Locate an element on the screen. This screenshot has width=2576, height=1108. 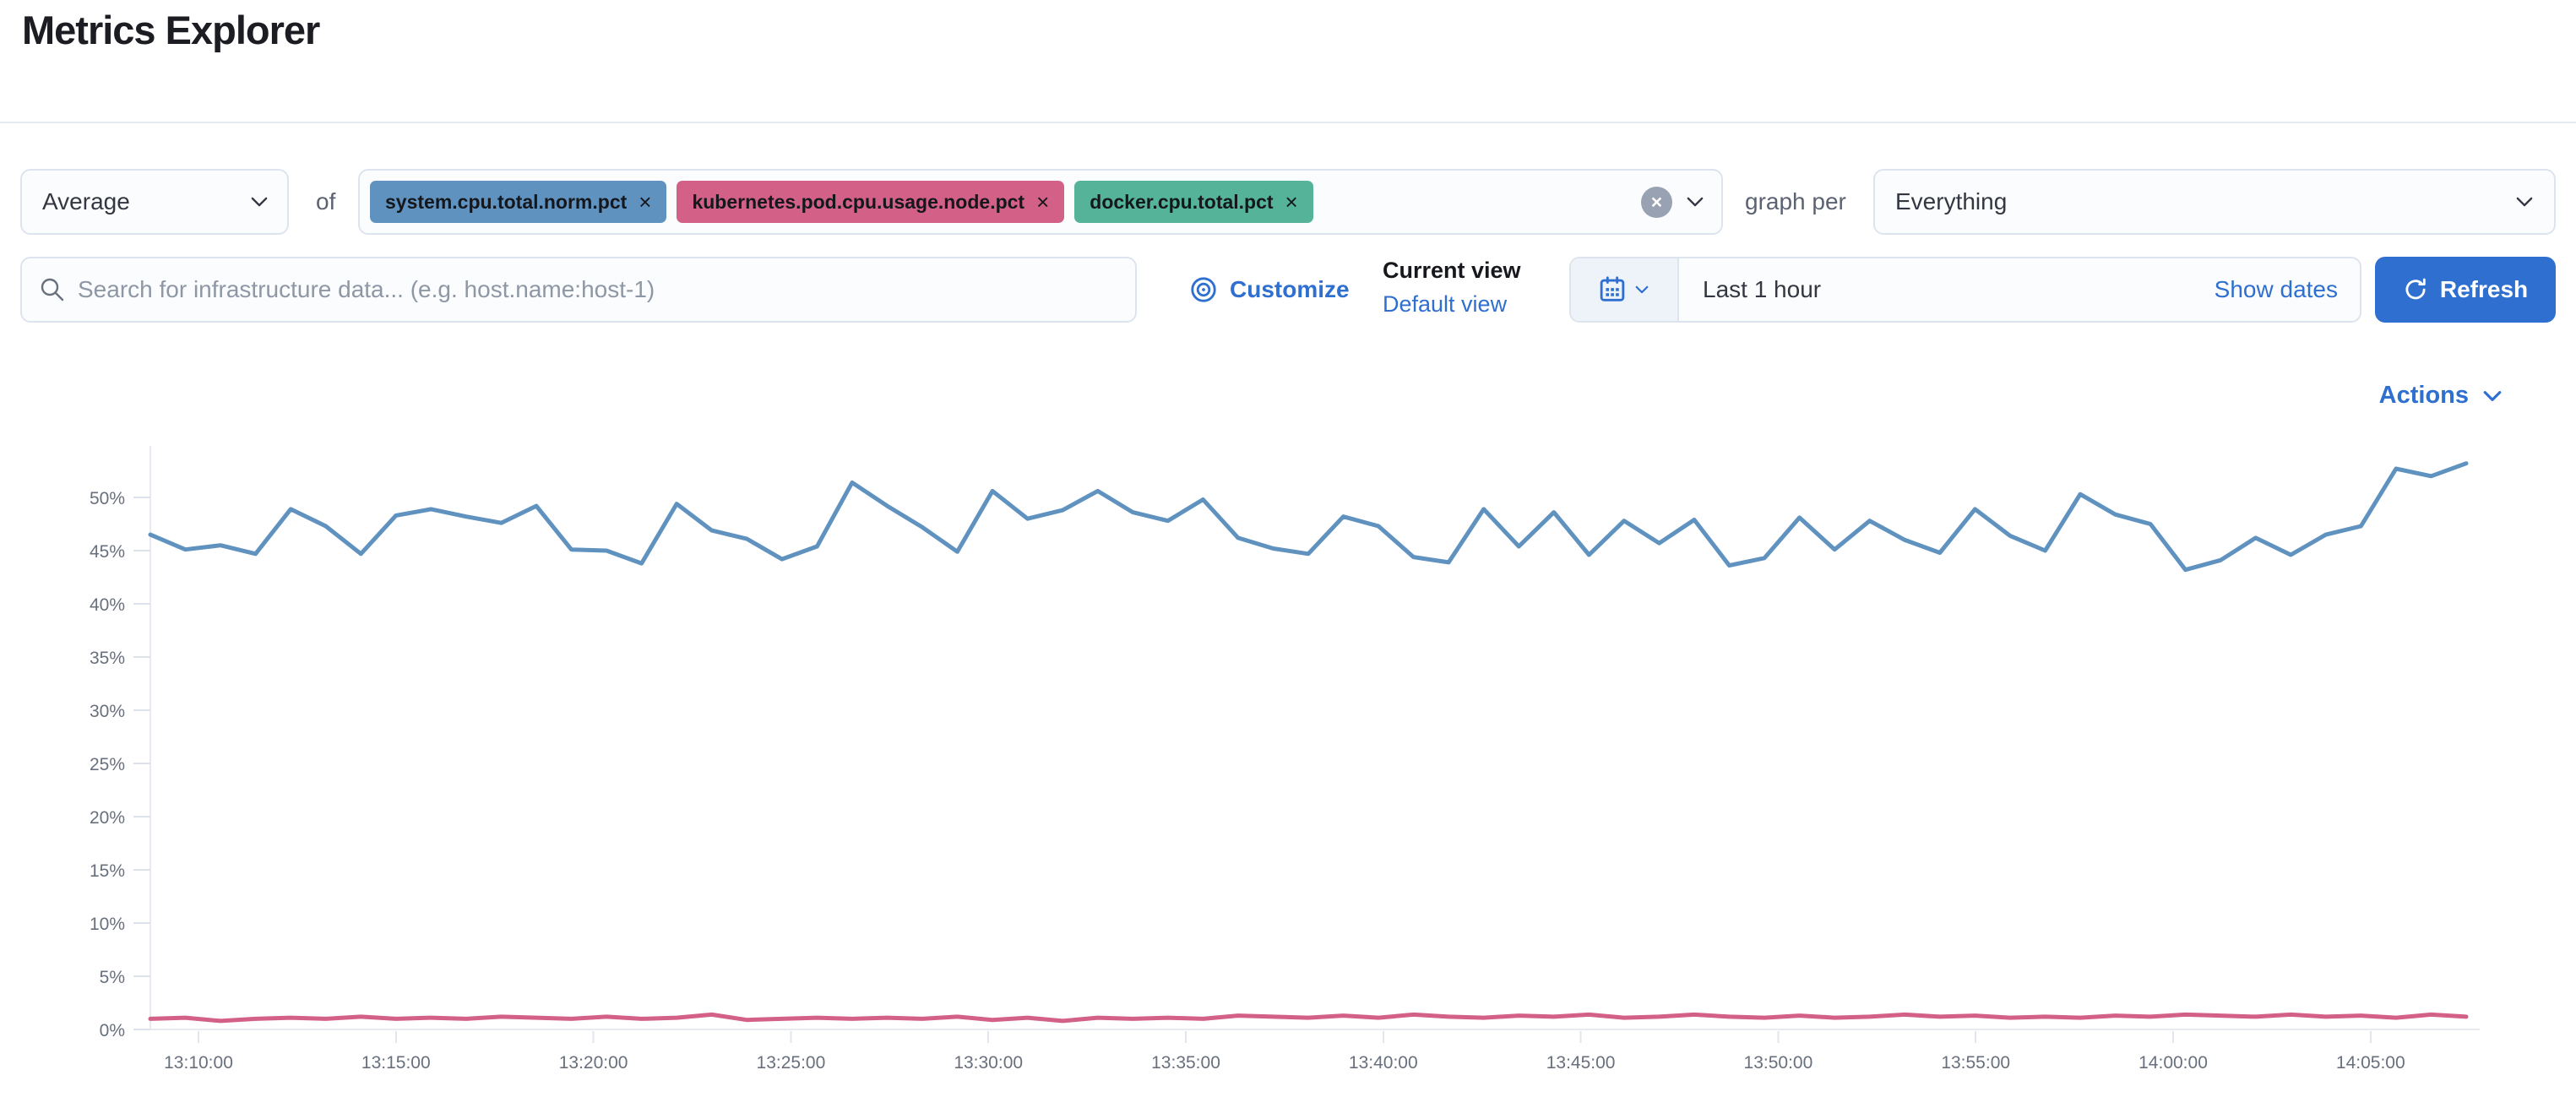
metric-tag: kubernetes.pod.cpu.usage.node.pct × is located at coordinates (871, 202).